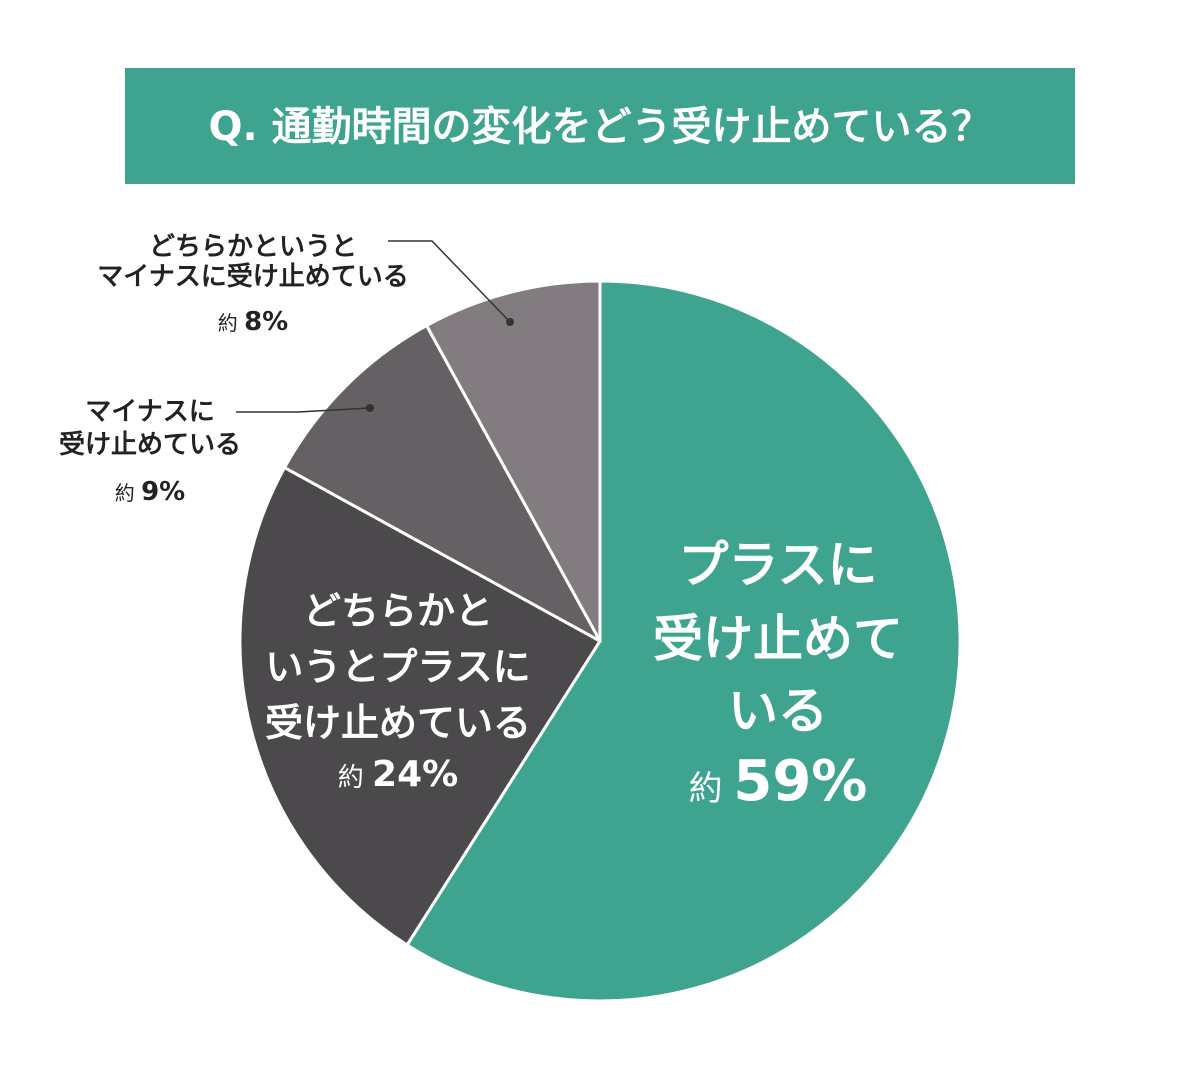  Describe the element at coordinates (510, 322) in the screenshot. I see `label-somewhat-minus-leader-dot` at that location.